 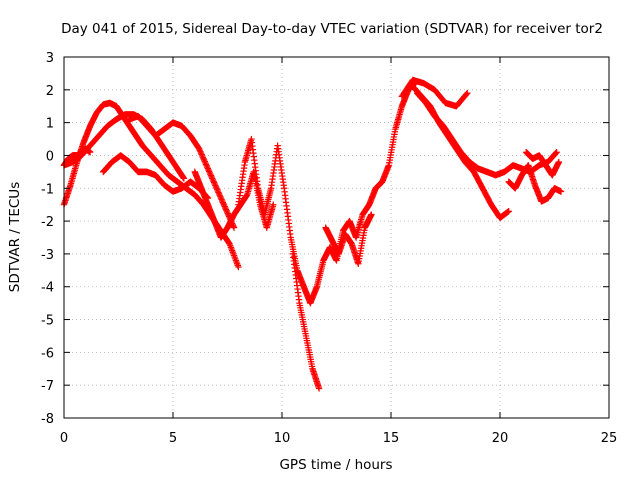 I want to click on y-tick-labels: -8 -7 -6 -5 -4 -3 -2 -1 0 1 2 3, so click(x=47, y=239).